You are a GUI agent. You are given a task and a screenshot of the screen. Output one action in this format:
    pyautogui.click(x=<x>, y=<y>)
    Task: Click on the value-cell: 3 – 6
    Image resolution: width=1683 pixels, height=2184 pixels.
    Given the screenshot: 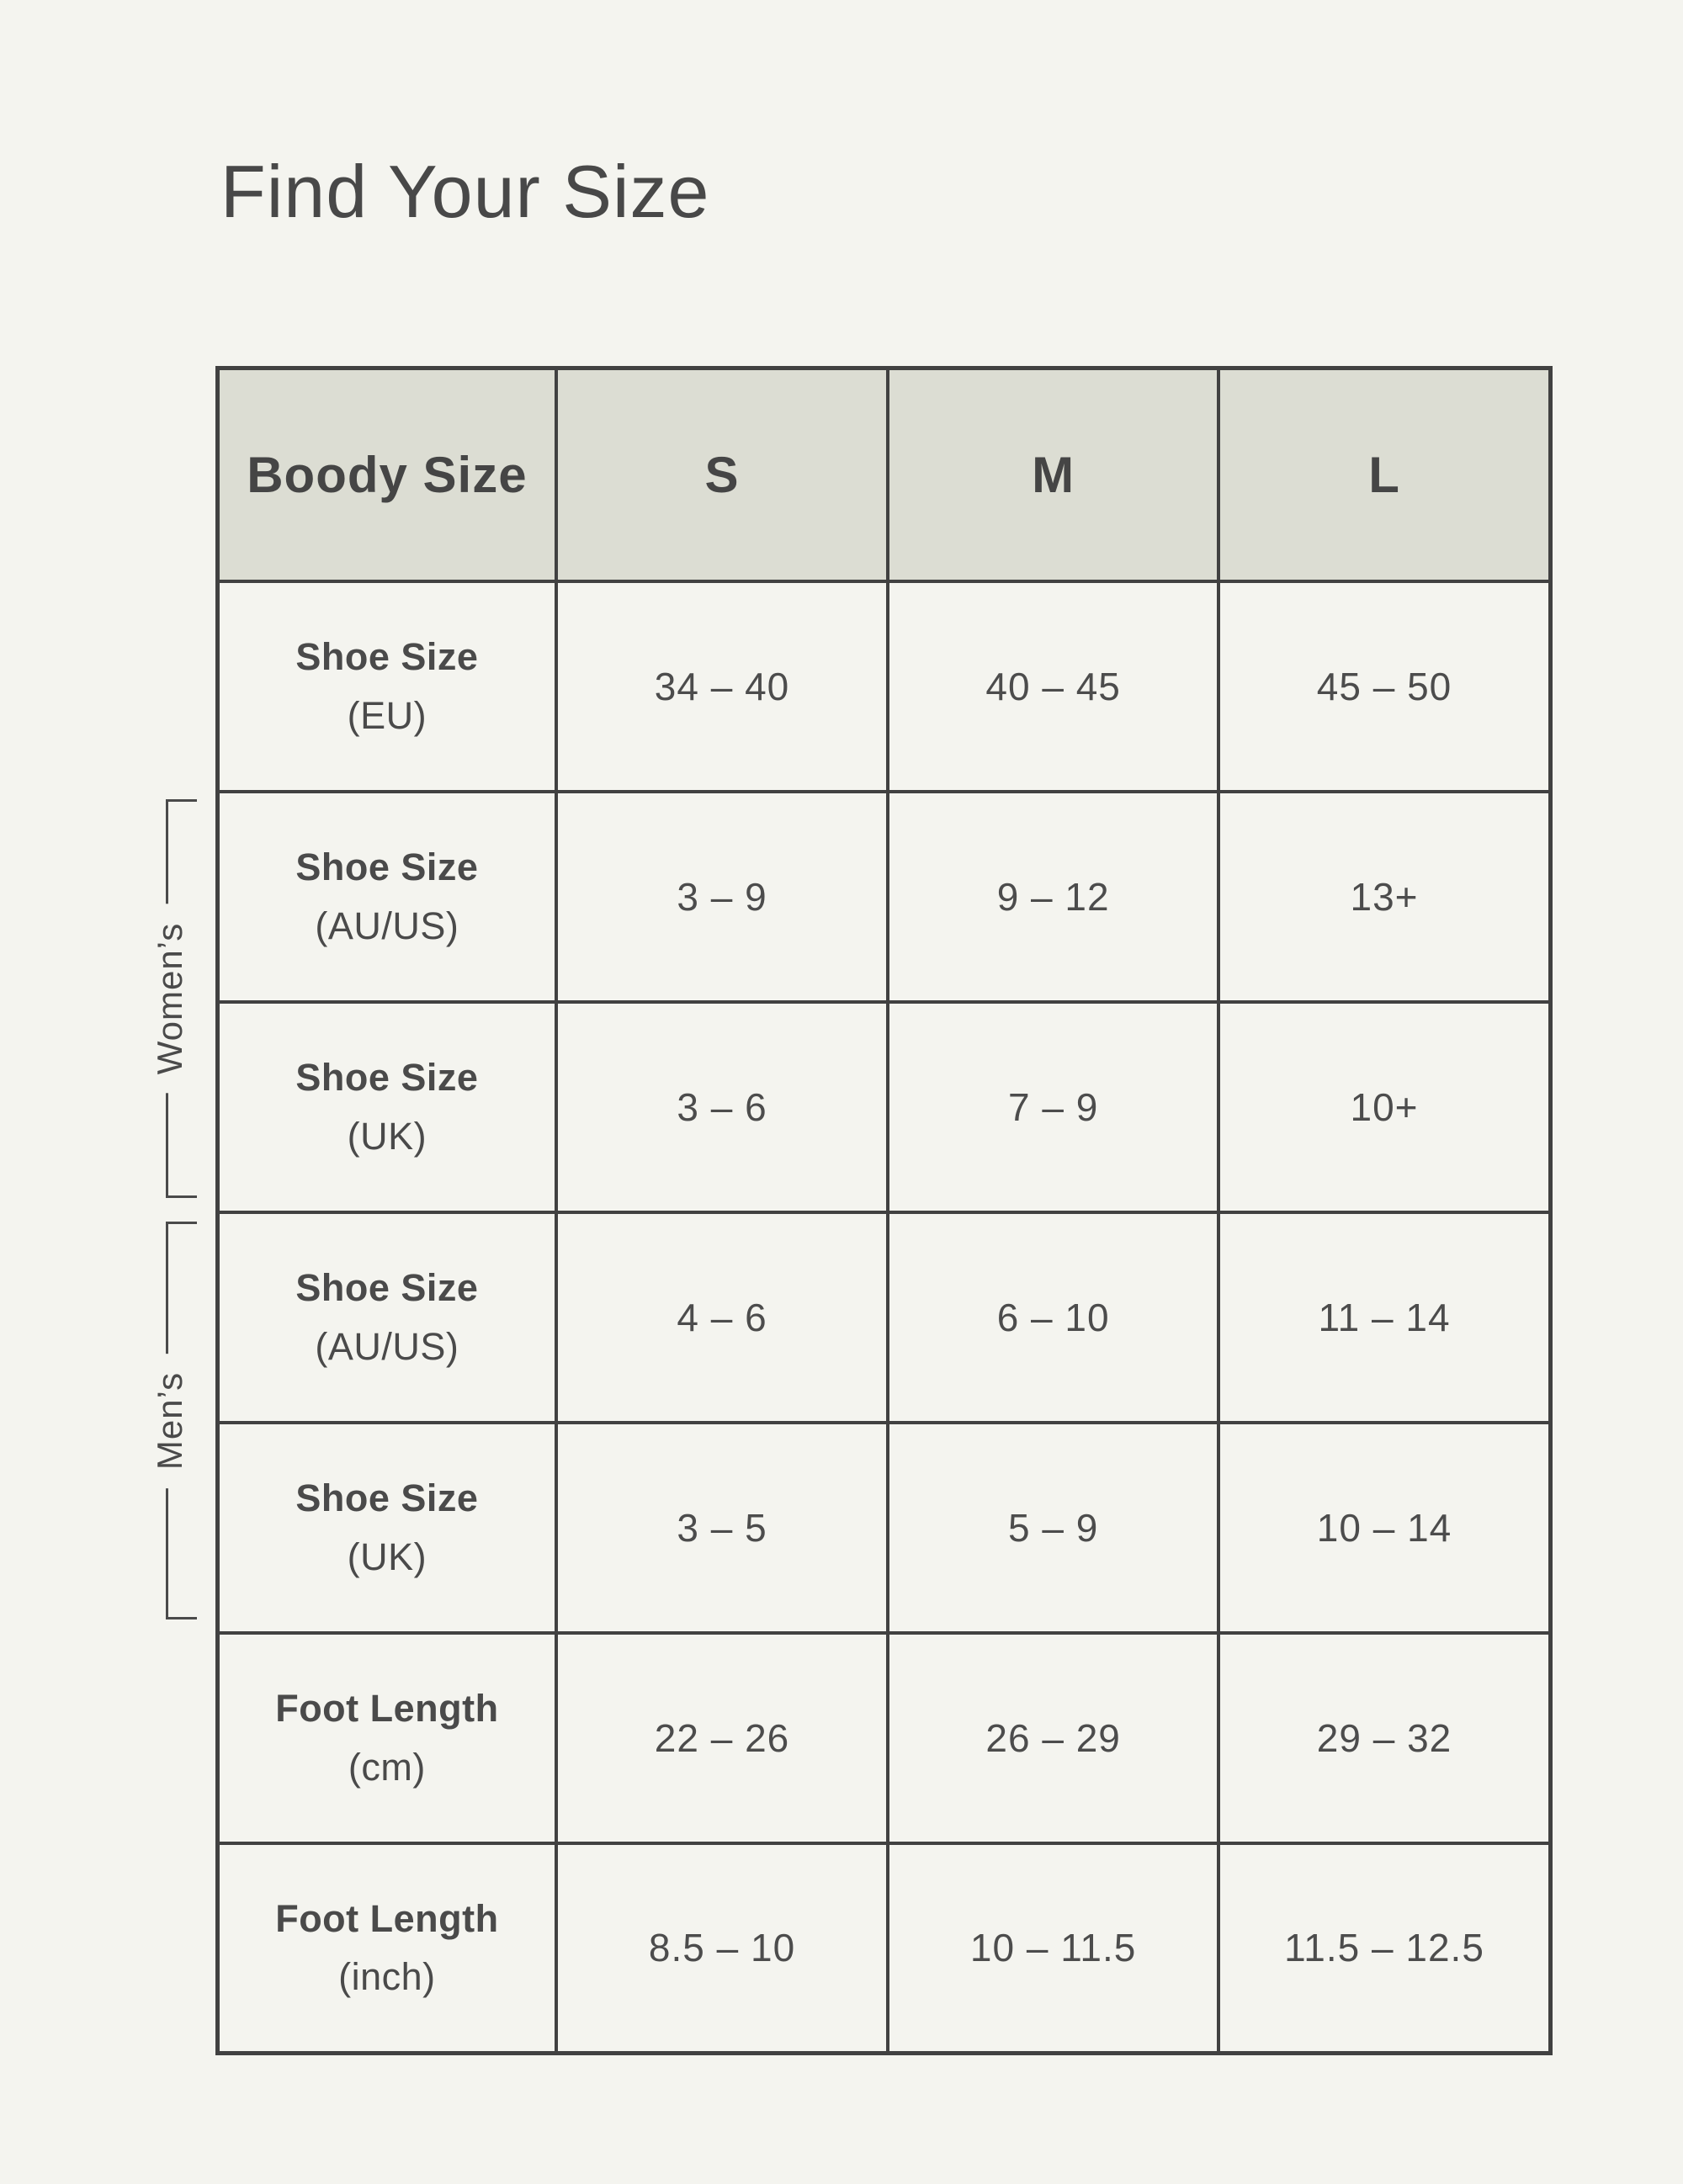 What is the action you would take?
    pyautogui.click(x=722, y=1106)
    